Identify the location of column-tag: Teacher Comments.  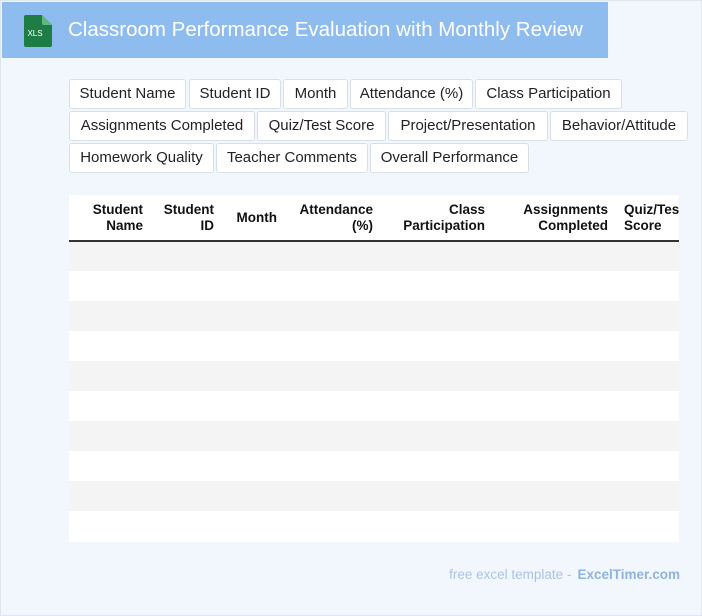
(292, 158).